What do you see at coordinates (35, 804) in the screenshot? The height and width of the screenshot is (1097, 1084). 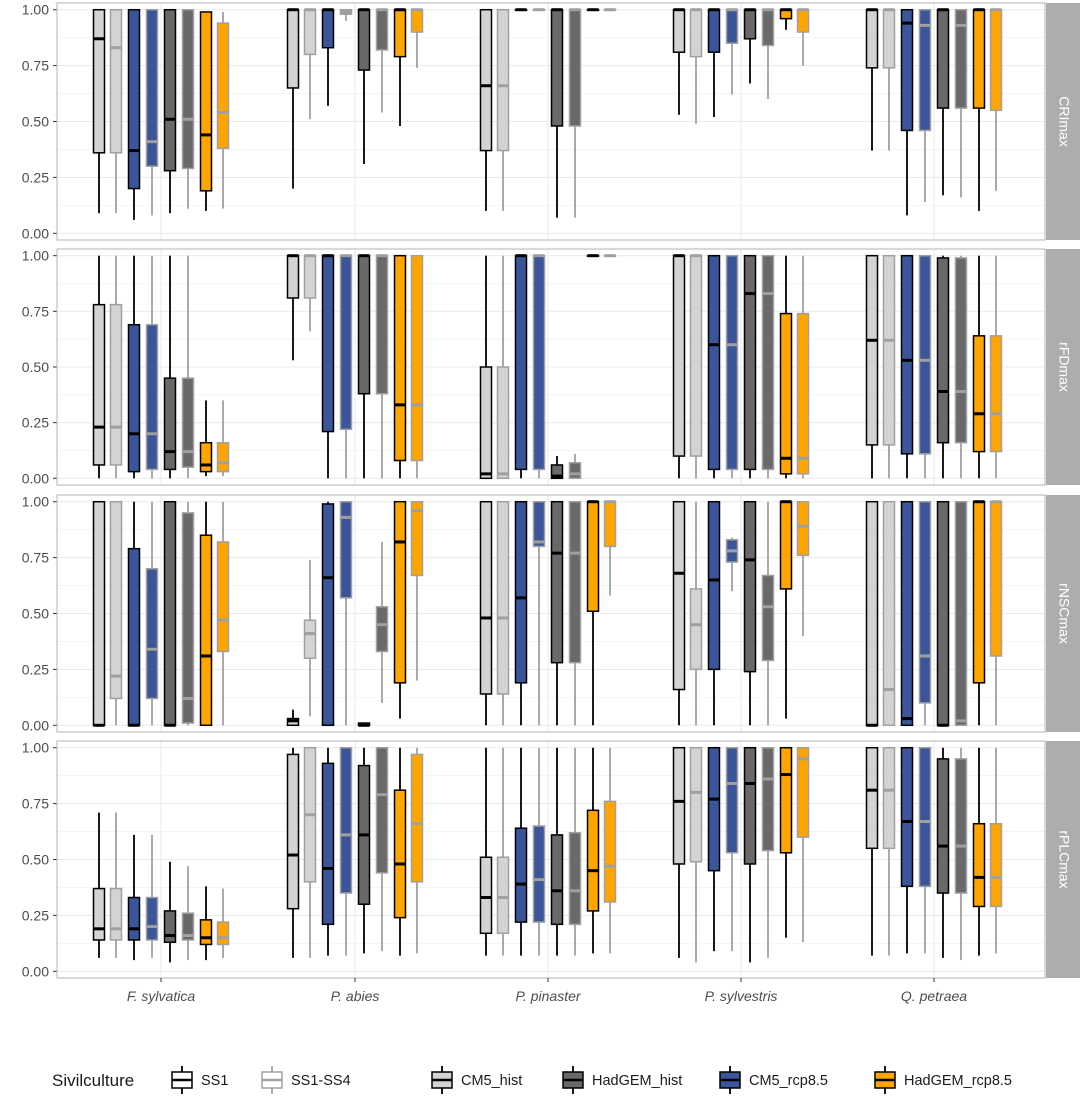 I see `y-tick-label: 0.75` at bounding box center [35, 804].